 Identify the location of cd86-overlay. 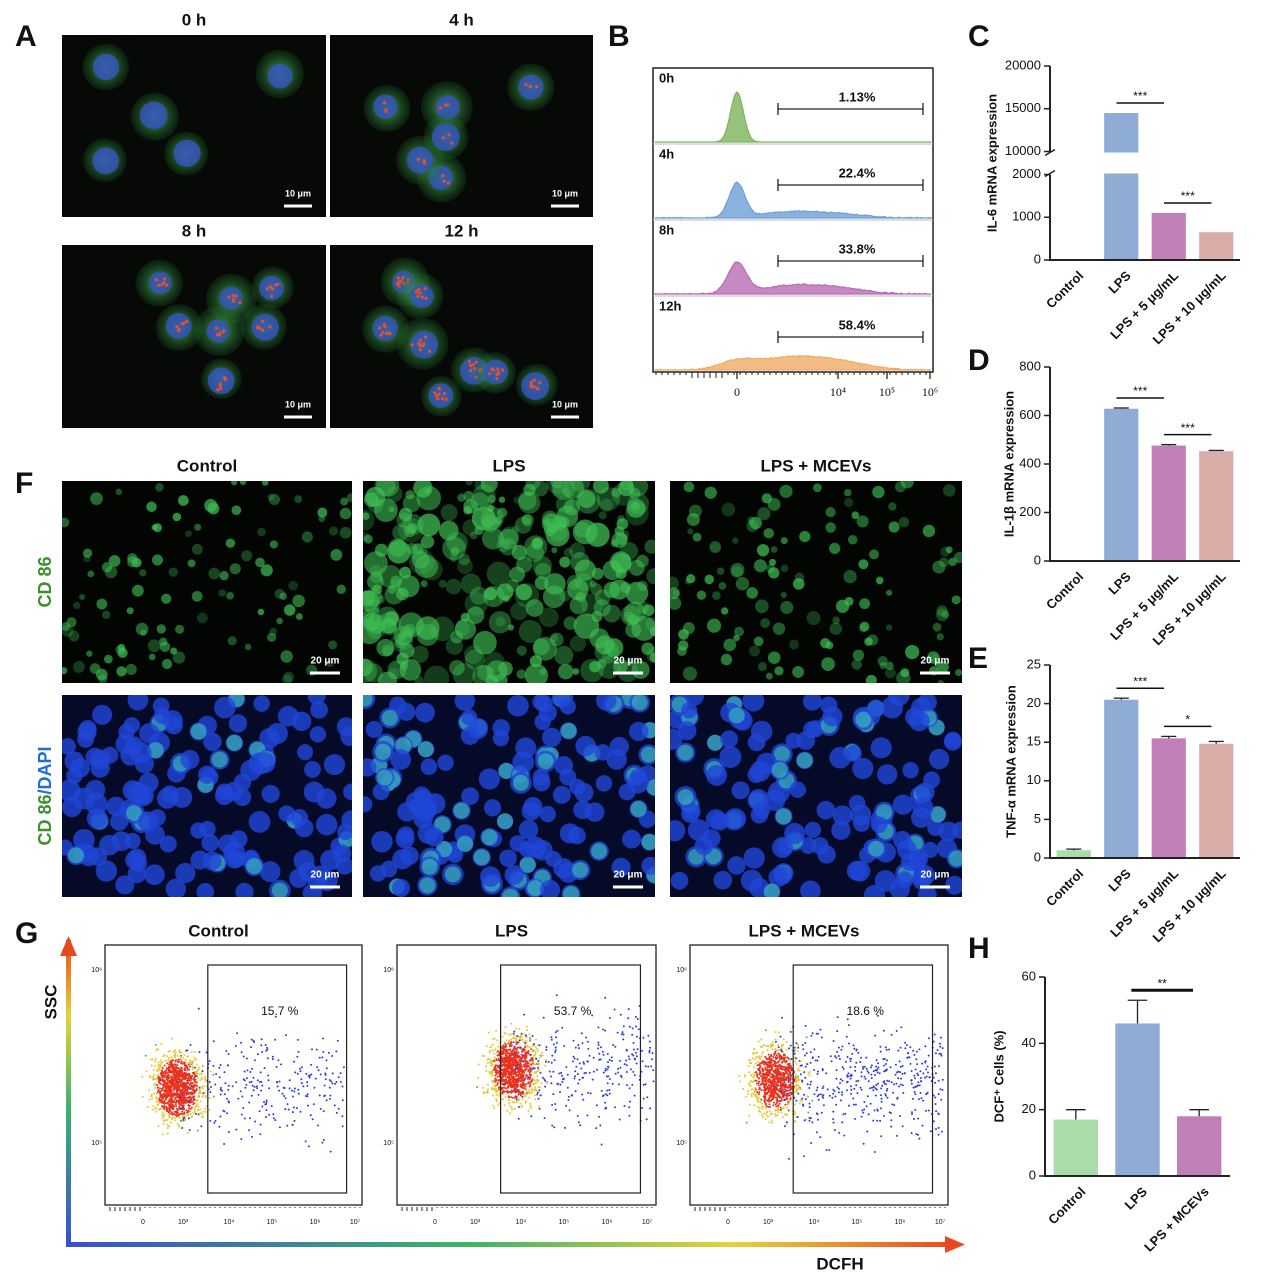
(489, 837).